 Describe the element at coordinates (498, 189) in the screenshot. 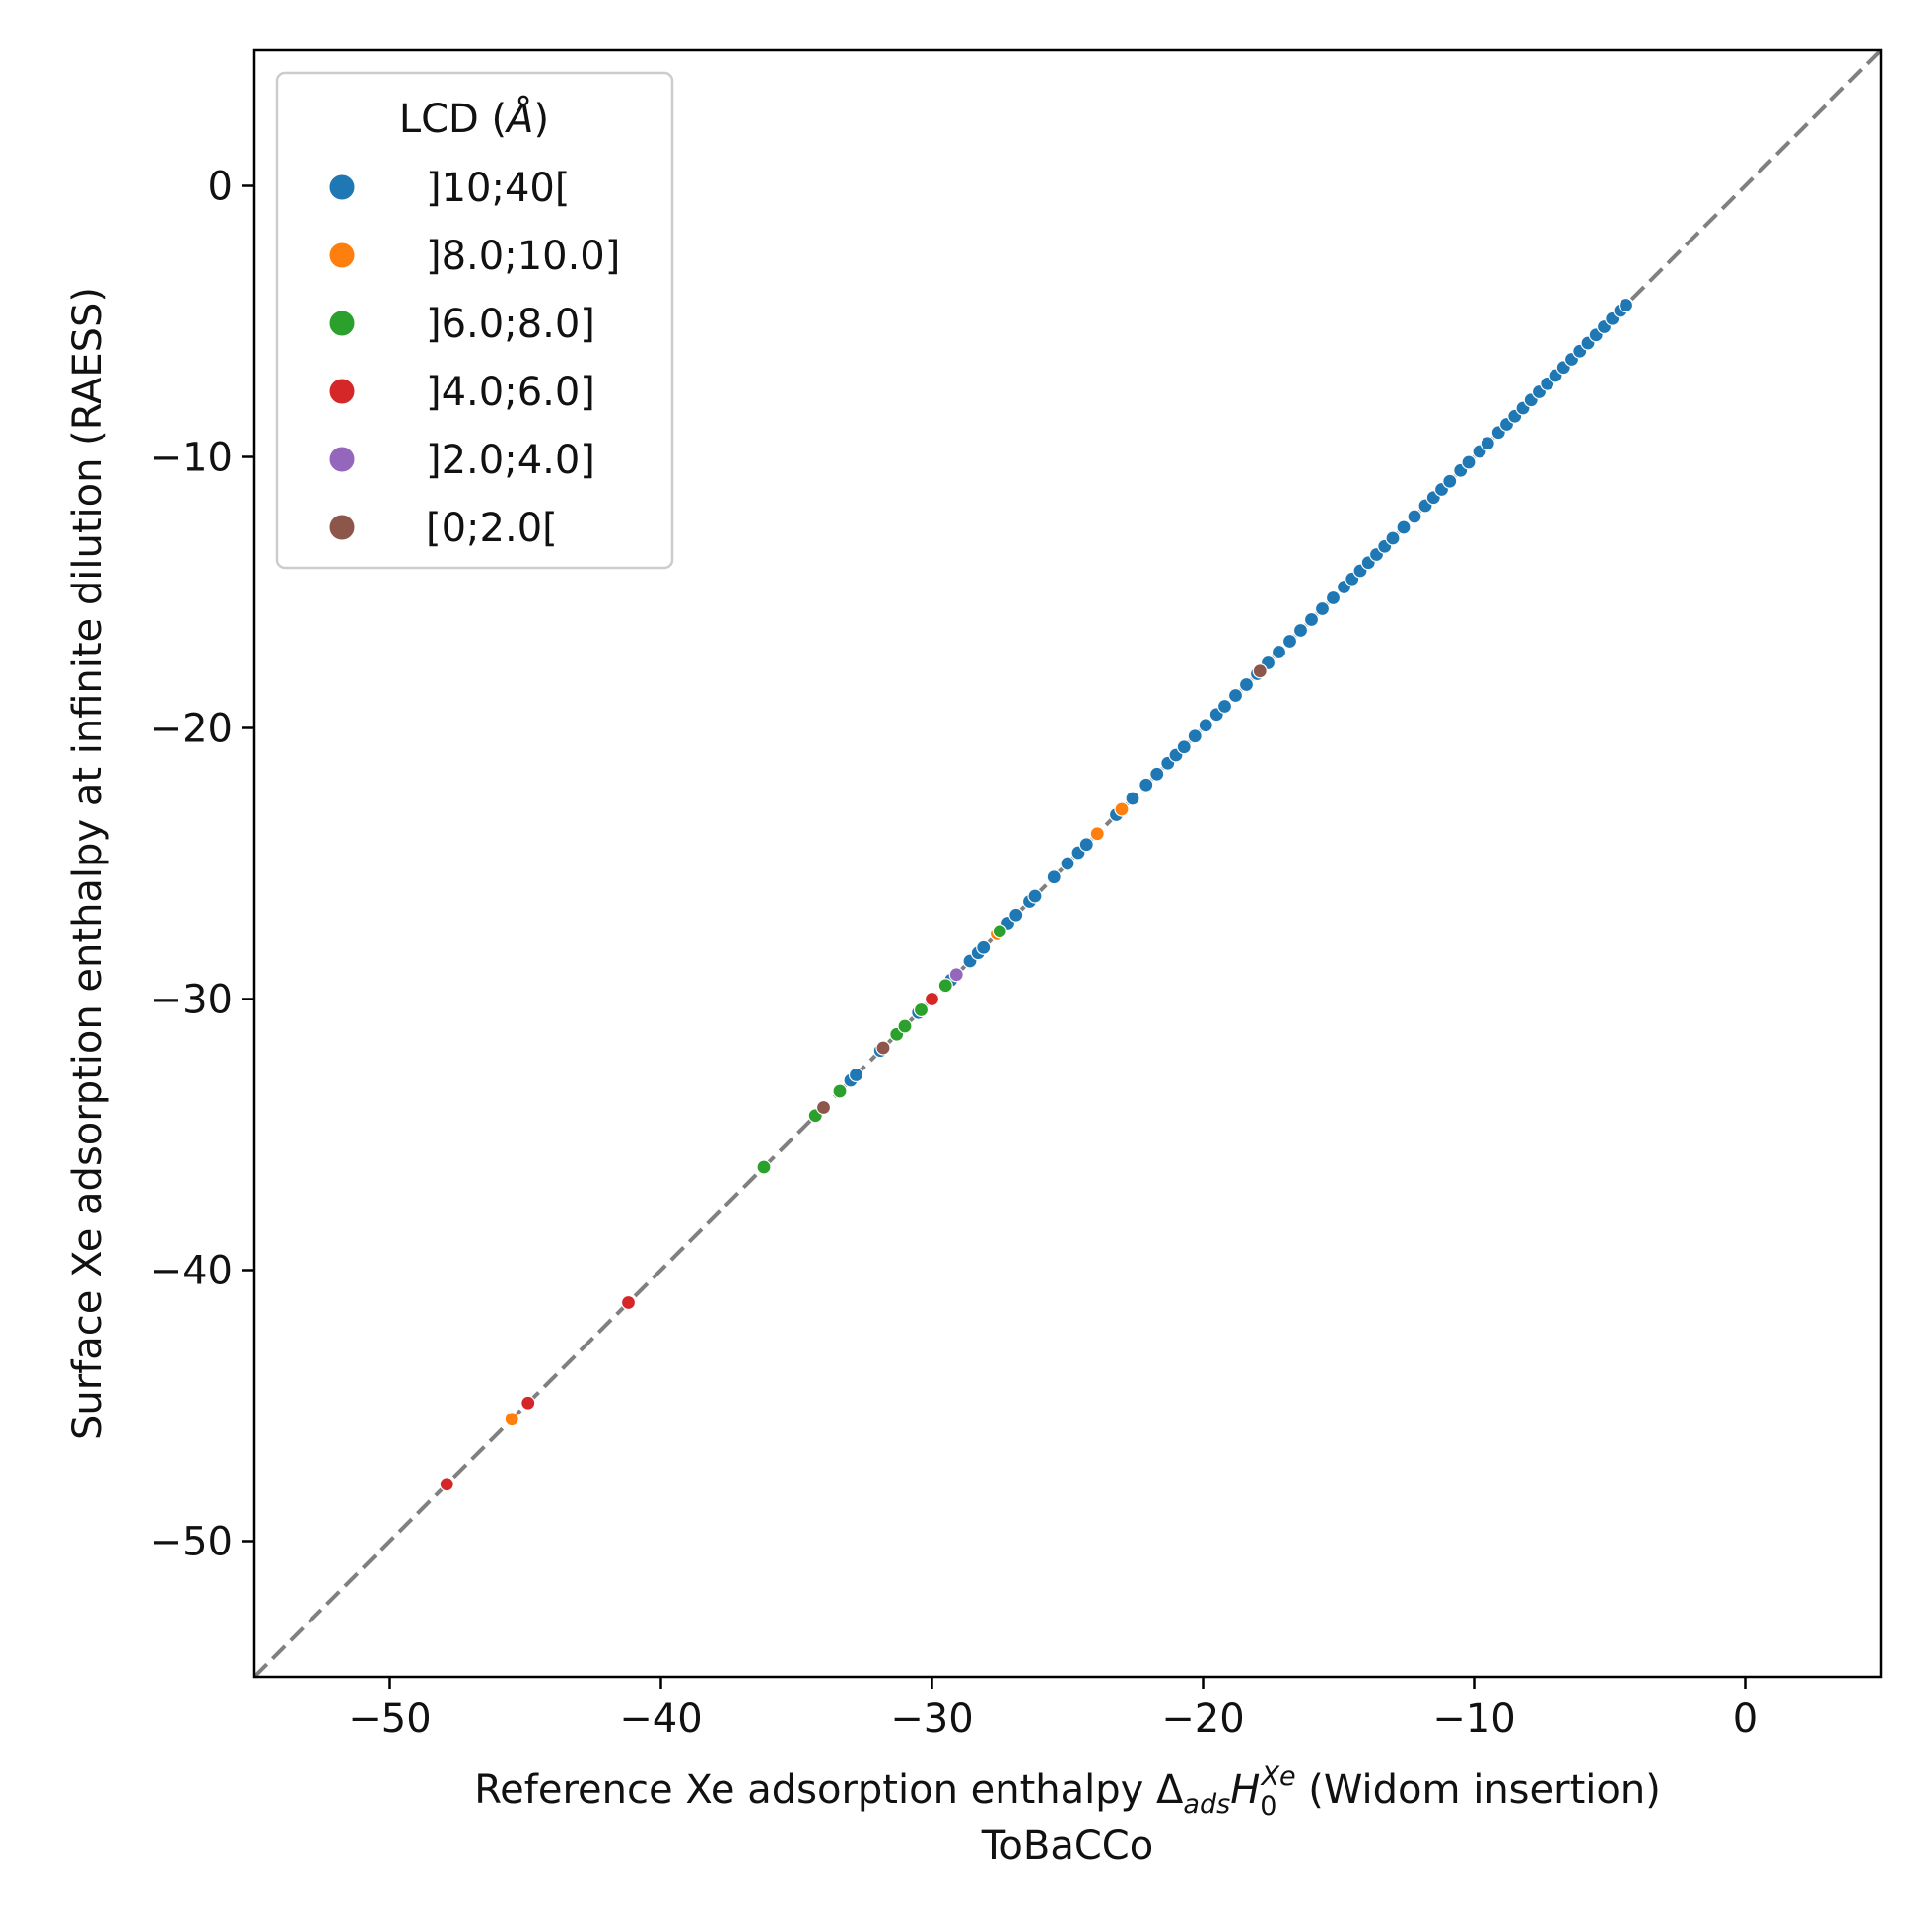

I see `legend-label-0: ]10;40[` at that location.